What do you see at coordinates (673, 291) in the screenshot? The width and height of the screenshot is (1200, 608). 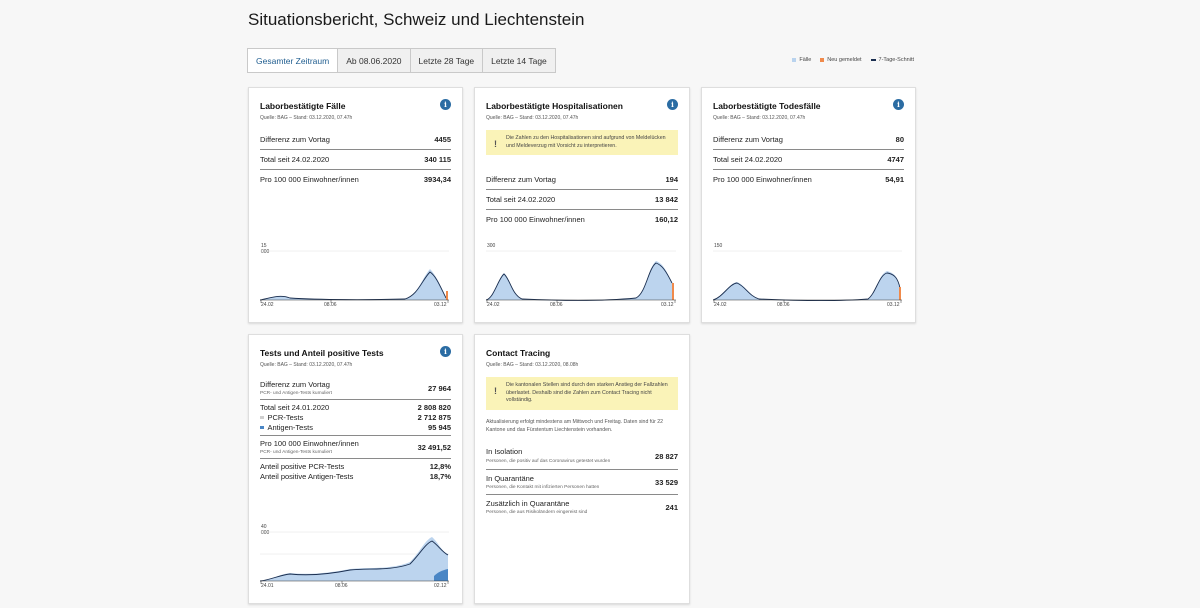 I see `hosp-new-bar` at bounding box center [673, 291].